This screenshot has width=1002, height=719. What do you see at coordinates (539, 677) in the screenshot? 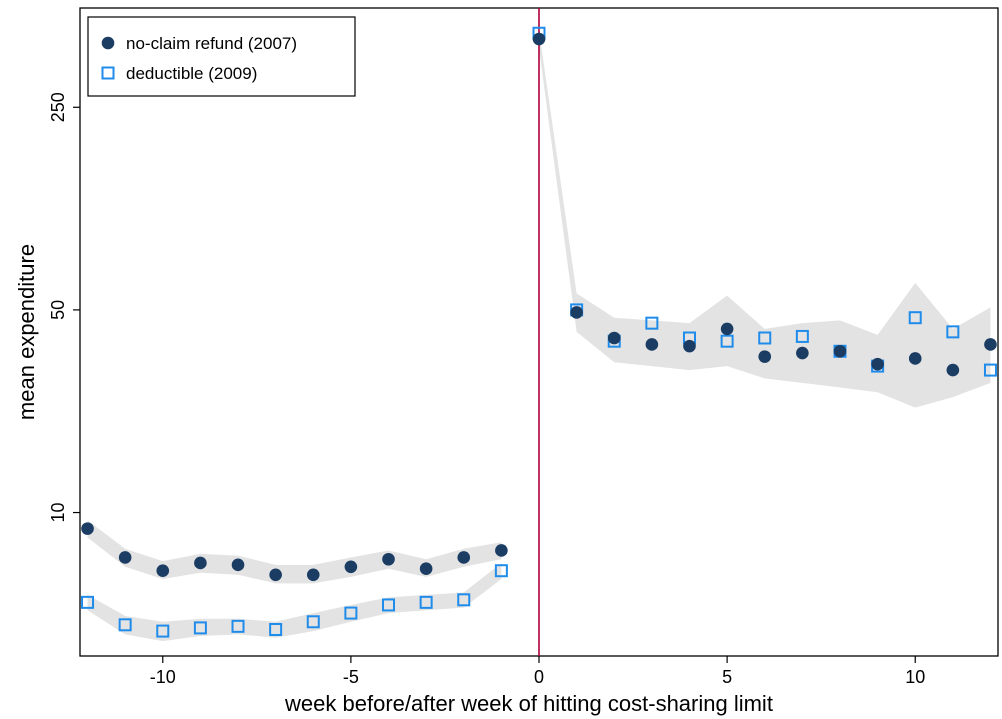
I see `x-tick-label: 0` at bounding box center [539, 677].